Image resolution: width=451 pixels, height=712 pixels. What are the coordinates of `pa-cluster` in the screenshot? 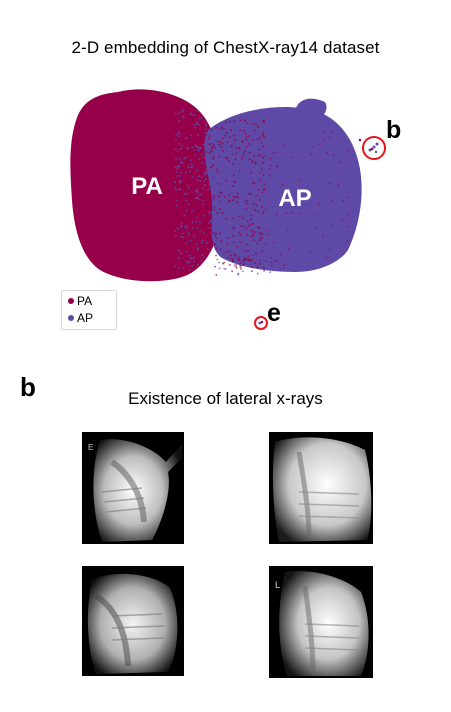 It's located at (147, 185).